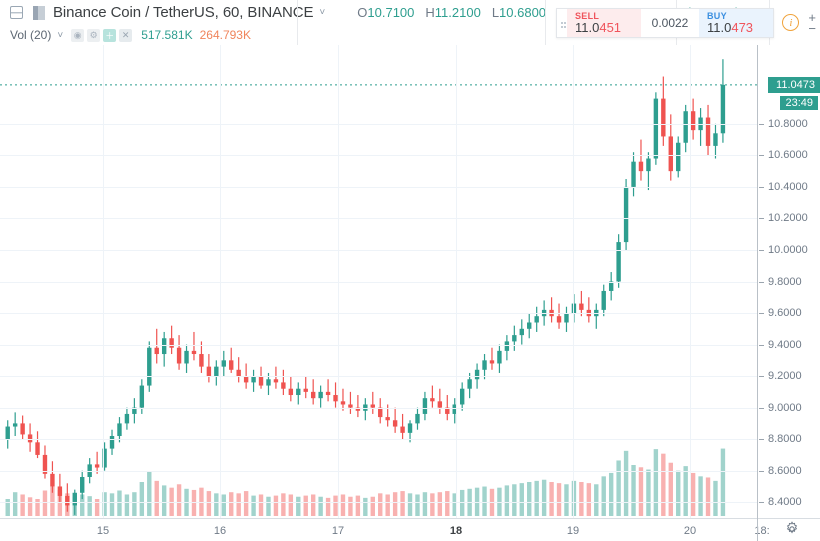 This screenshot has width=820, height=541. Describe the element at coordinates (587, 27) in the screenshot. I see `sell-price-head: 11.0` at that location.